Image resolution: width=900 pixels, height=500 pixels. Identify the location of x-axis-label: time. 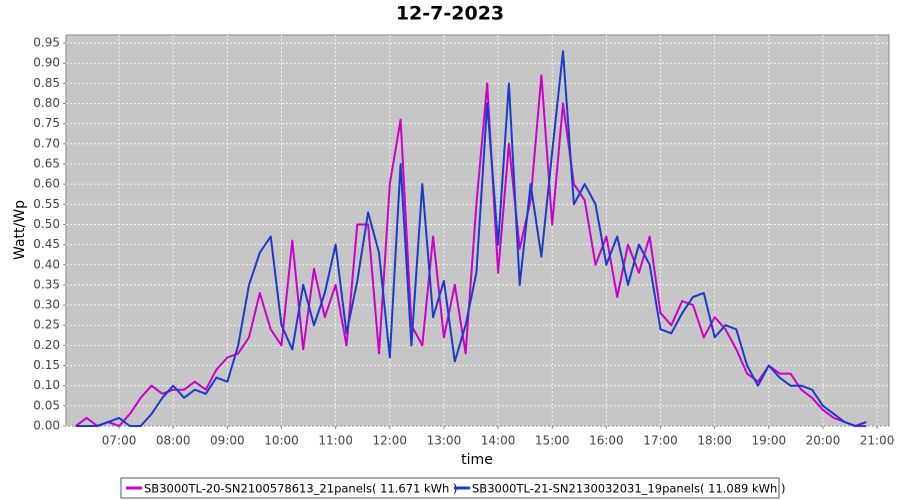
(477, 460).